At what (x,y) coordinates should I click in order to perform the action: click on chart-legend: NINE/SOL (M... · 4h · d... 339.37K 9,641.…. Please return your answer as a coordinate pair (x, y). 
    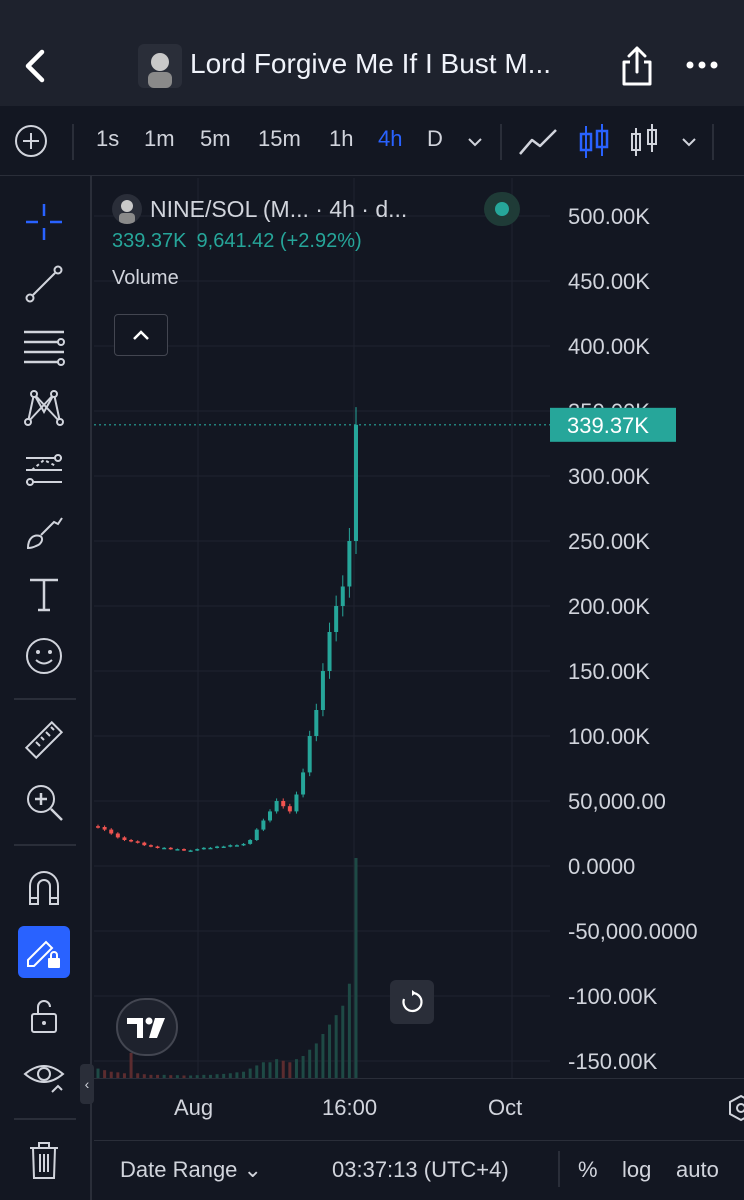
    Looking at the image, I should click on (327, 241).